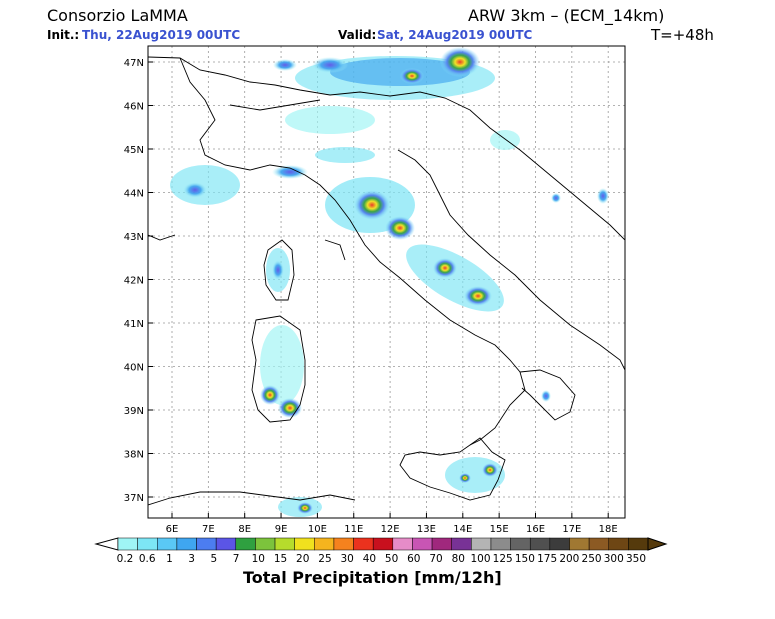  What do you see at coordinates (569, 559) in the screenshot?
I see `colorbar-label: 200` at bounding box center [569, 559].